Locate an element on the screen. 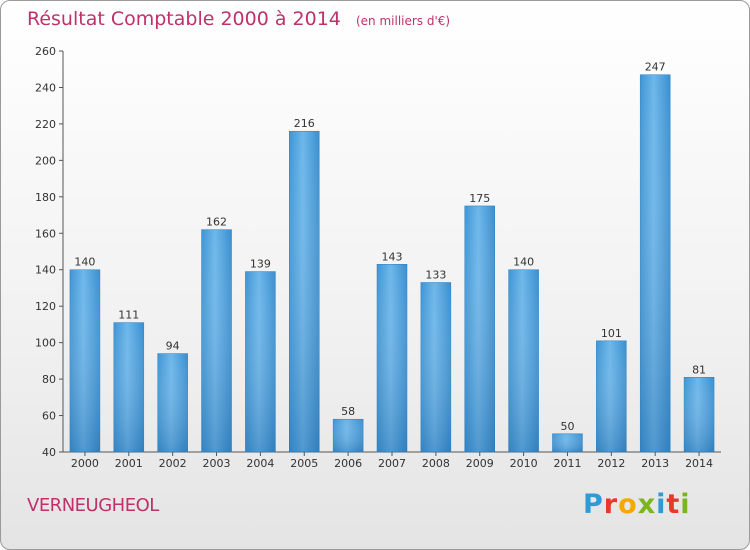  bar-shade-2013 is located at coordinates (655, 263).